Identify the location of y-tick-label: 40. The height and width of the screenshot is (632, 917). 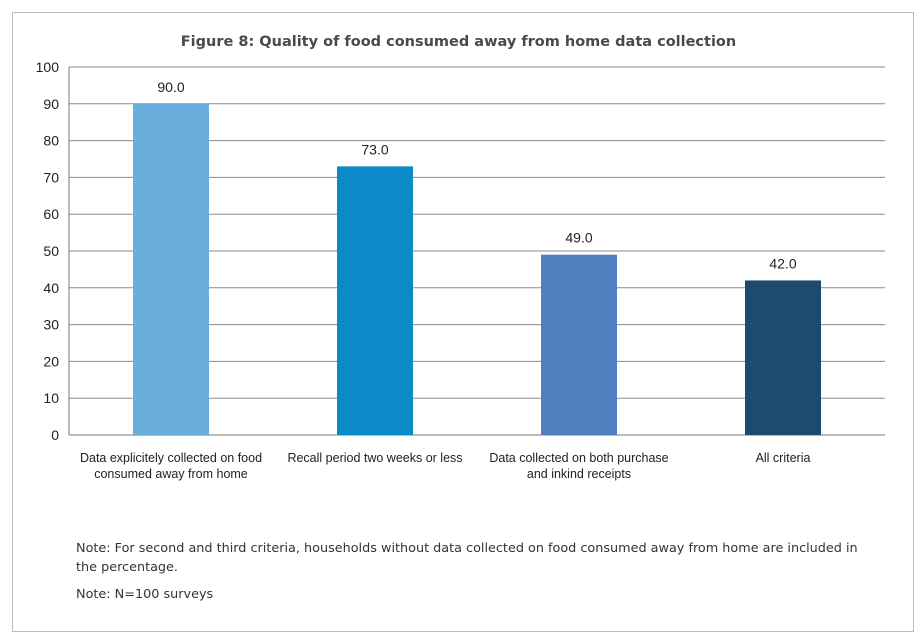
(51, 288).